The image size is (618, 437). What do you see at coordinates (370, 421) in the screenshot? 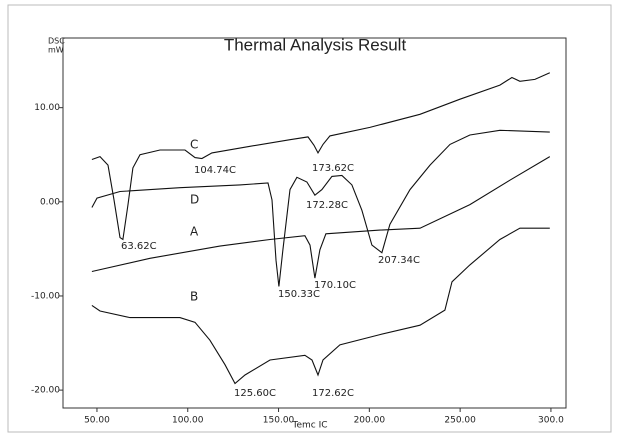
I see `x-tick-label: 200.00` at bounding box center [370, 421].